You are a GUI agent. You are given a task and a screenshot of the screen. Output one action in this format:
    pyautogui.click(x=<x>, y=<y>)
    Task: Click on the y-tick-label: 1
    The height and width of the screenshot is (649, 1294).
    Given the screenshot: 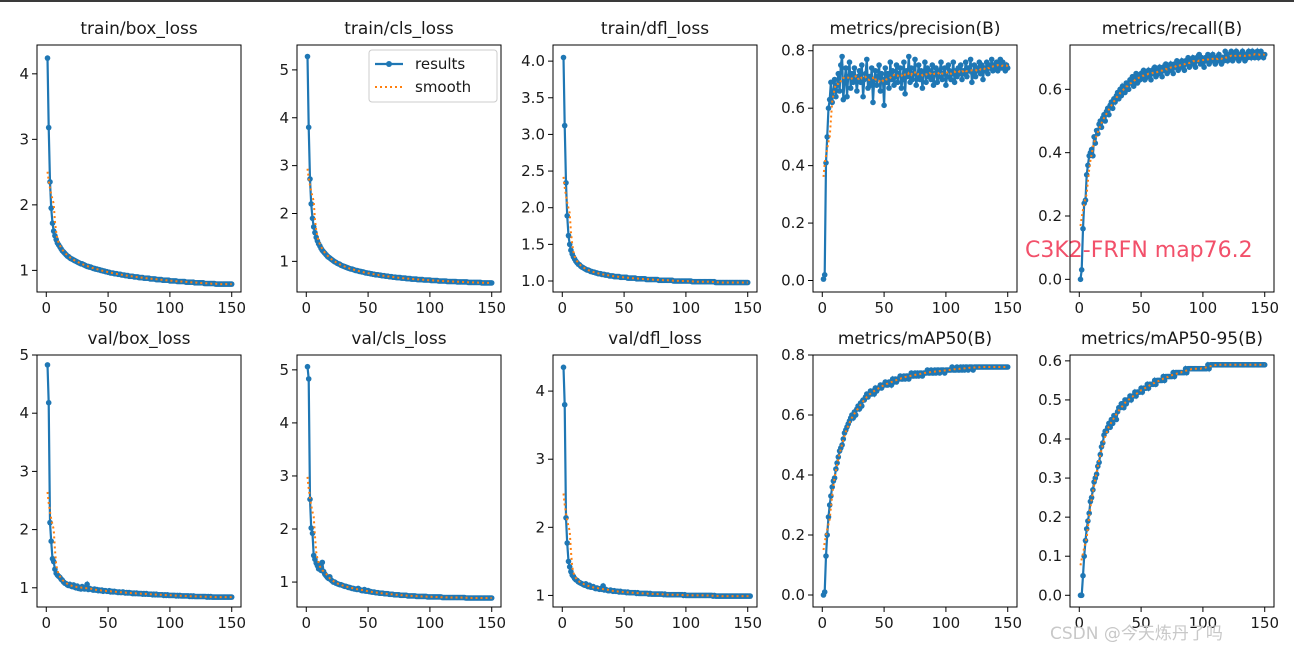 What is the action you would take?
    pyautogui.click(x=540, y=595)
    